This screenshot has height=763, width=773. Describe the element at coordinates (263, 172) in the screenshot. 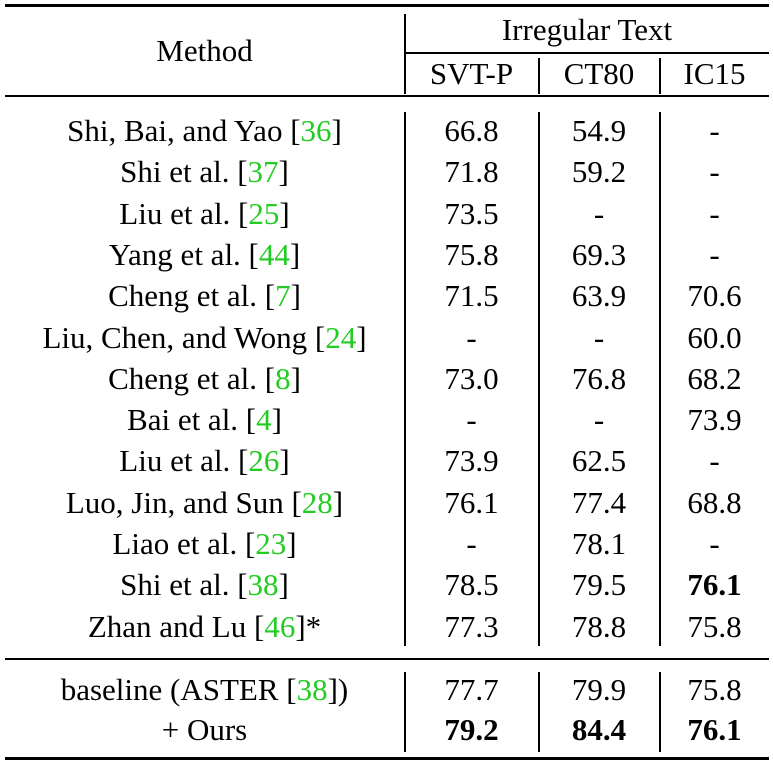

I see `citation-link: 37` at that location.